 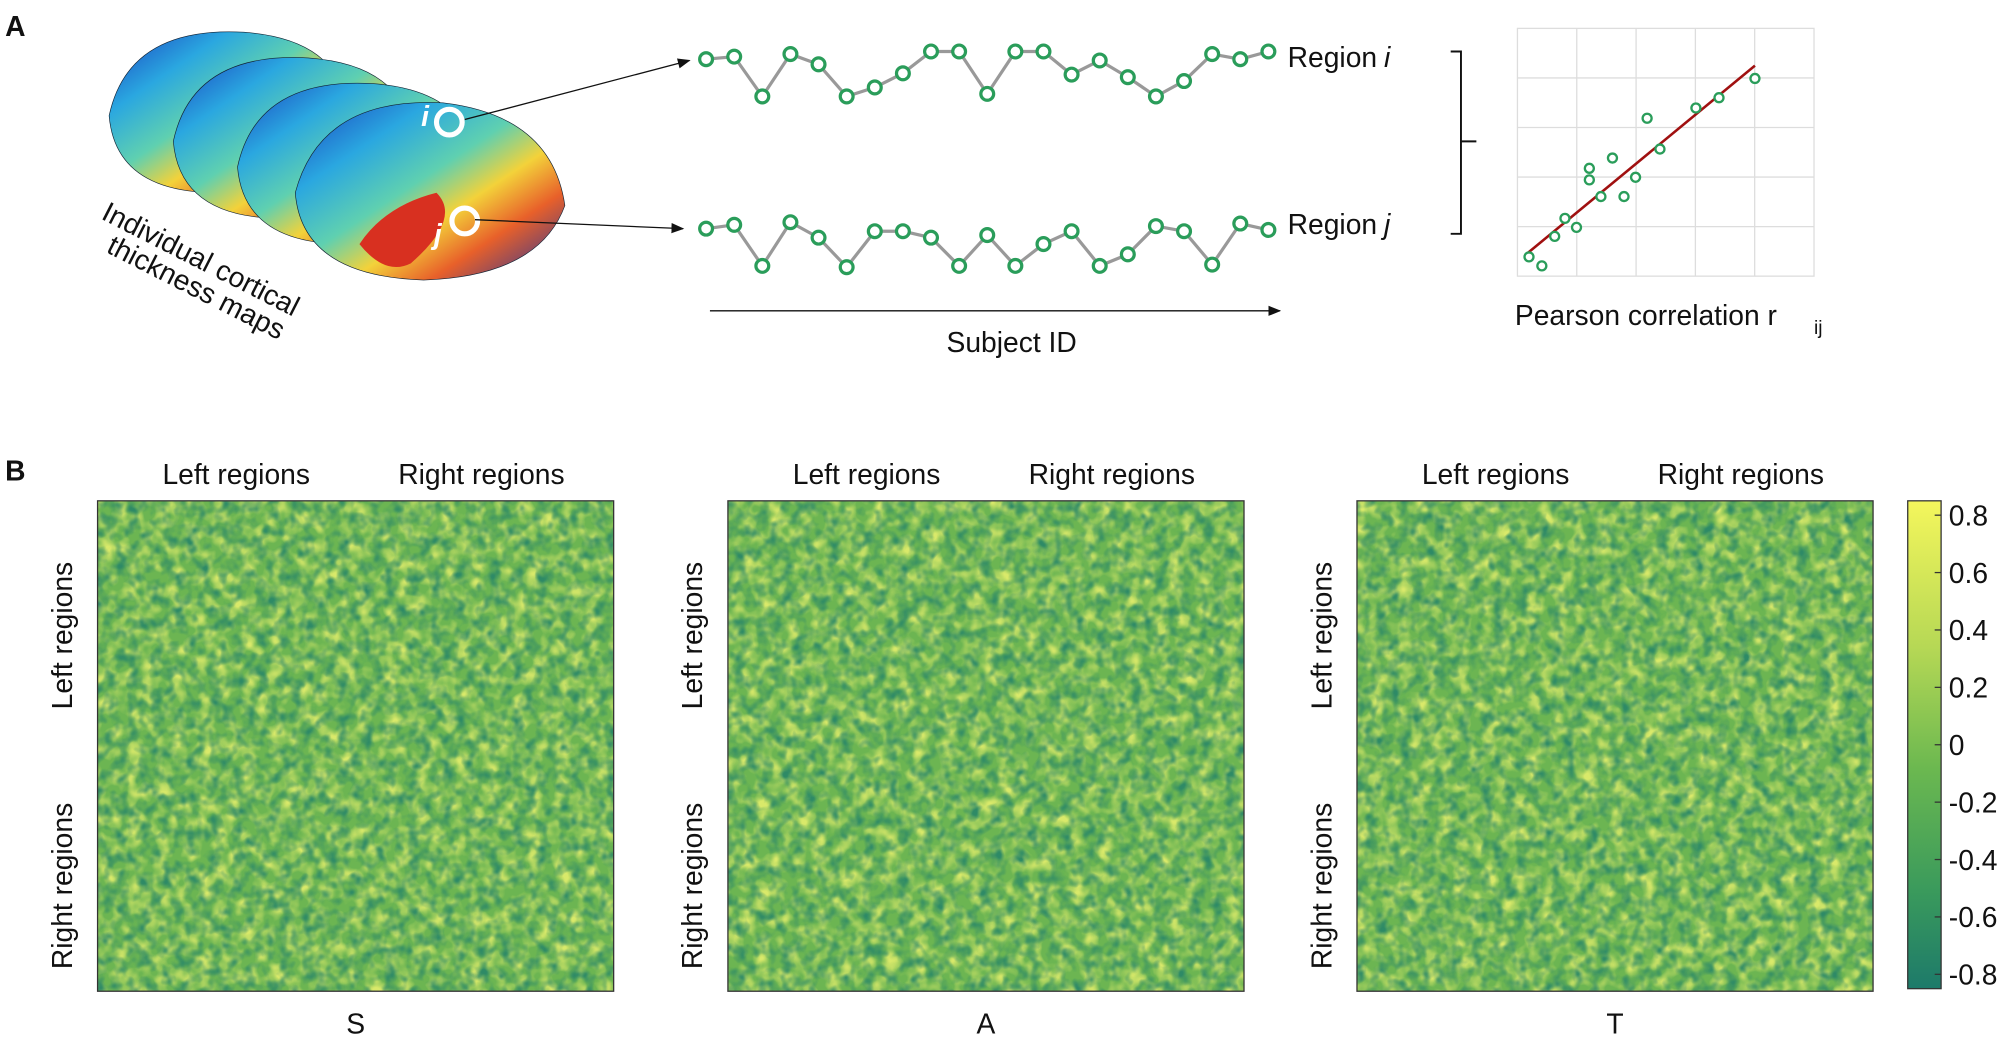 I want to click on colorbar: 0.8 0.6 0.4 0.2 0 -0.2 -0.4 -0.6 -0.8, so click(x=1952, y=745).